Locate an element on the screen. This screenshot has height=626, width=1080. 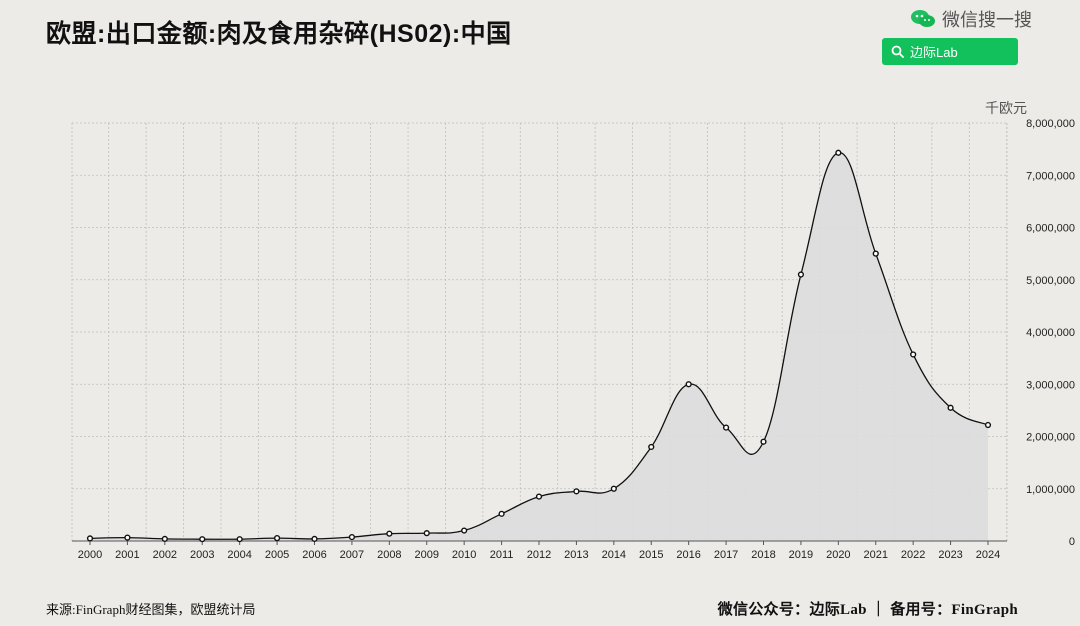
wechat-icon is located at coordinates (923, 19).